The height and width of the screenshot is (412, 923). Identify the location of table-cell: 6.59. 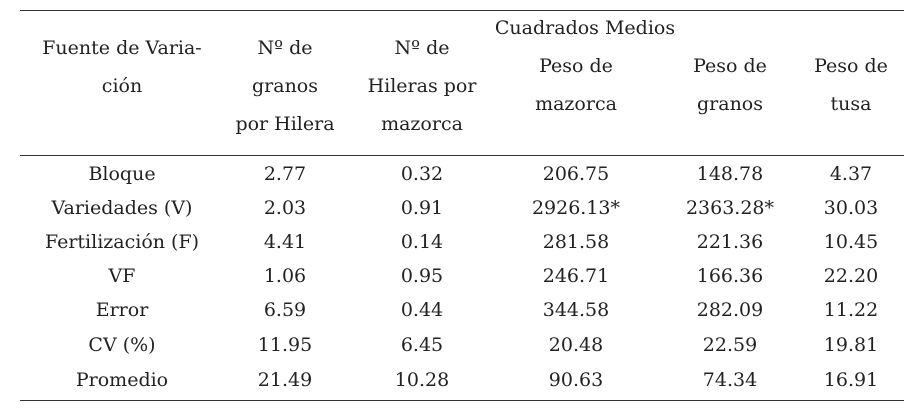
(285, 310).